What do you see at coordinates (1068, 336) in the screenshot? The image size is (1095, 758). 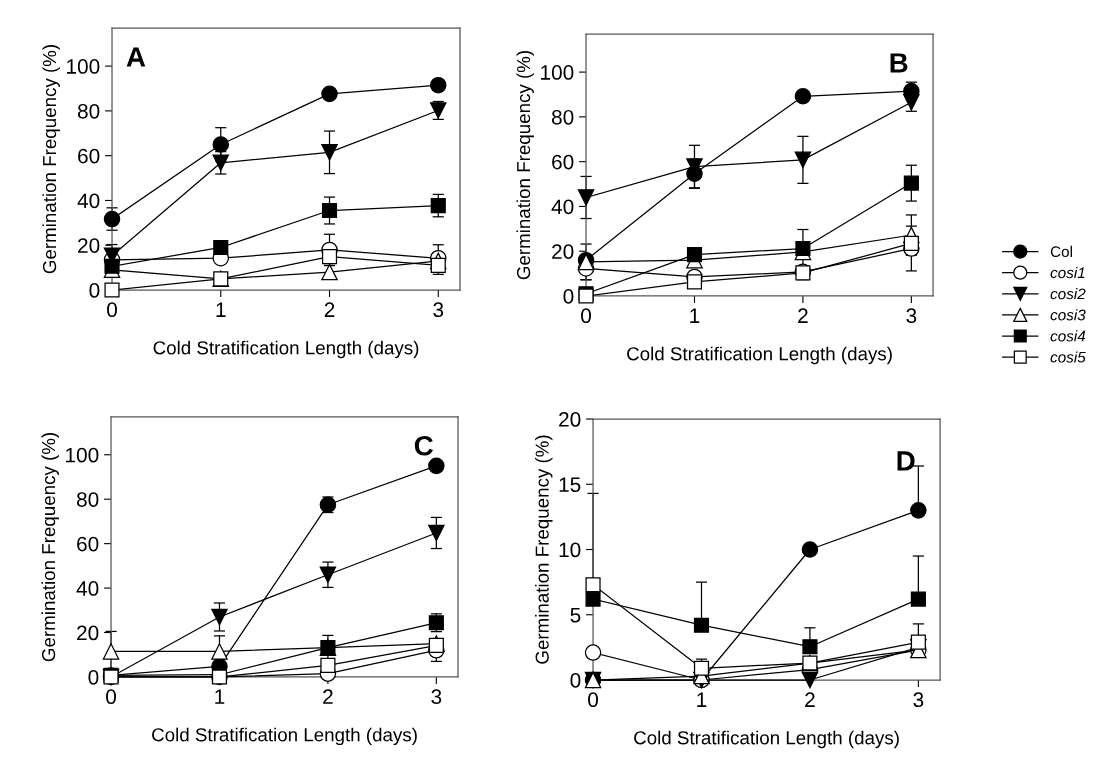 I see `legend-label: cosi4` at bounding box center [1068, 336].